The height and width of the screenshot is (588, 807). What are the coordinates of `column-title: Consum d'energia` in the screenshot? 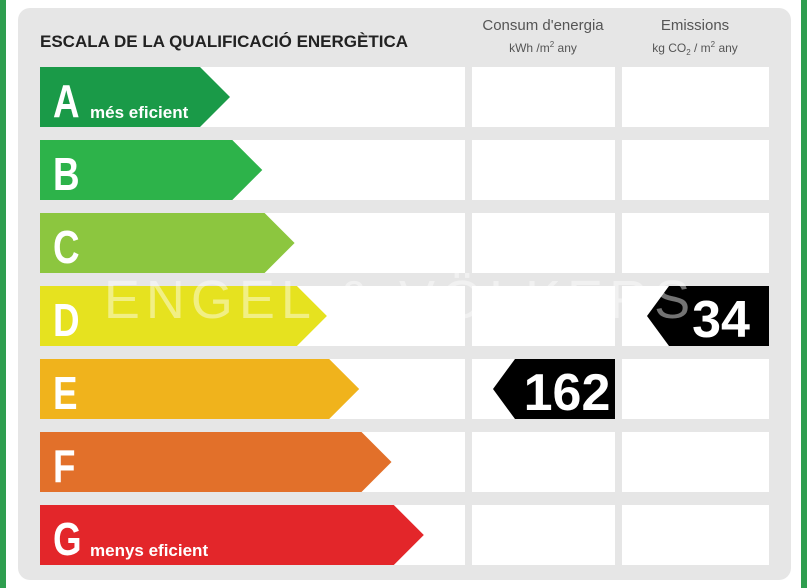 It's located at (543, 25).